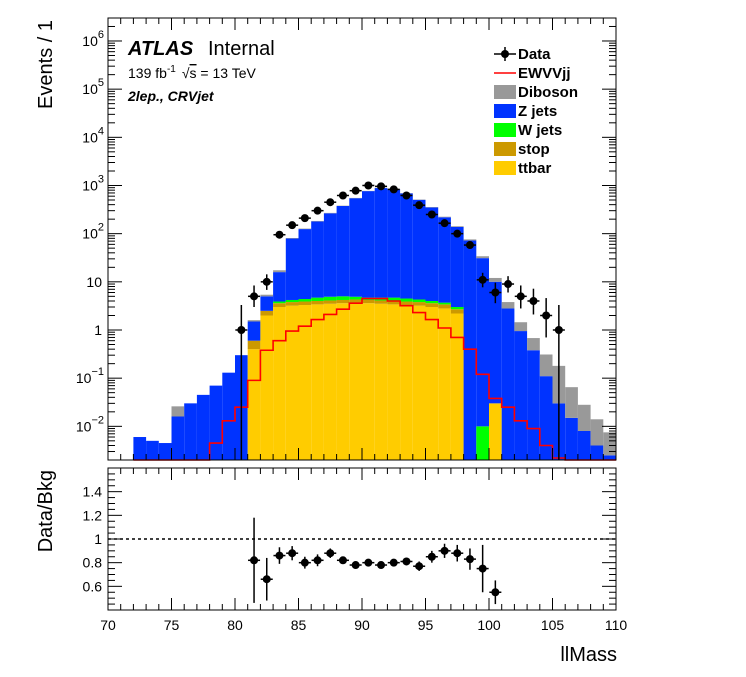  Describe the element at coordinates (227, 73) in the screenshot. I see `energy-text: = 13 TeV` at that location.